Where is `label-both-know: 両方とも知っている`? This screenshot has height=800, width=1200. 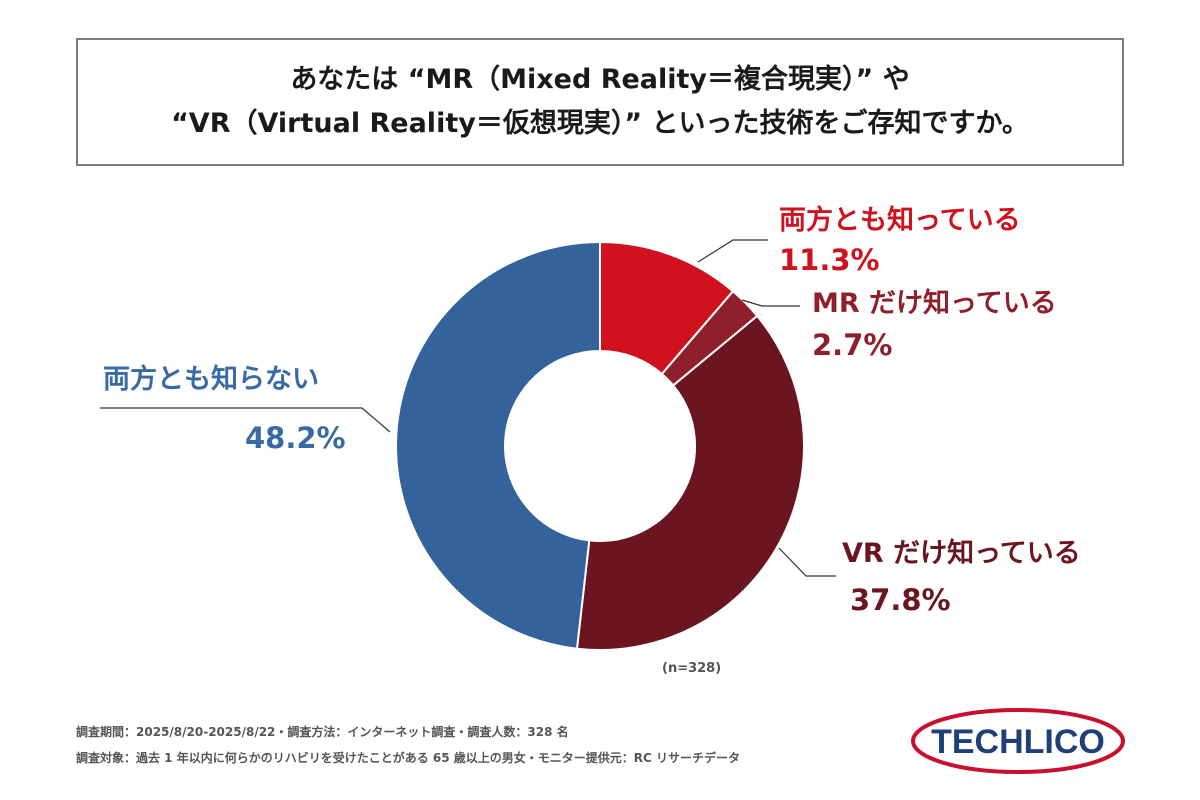
label-both-know: 両方とも知っている is located at coordinates (900, 220).